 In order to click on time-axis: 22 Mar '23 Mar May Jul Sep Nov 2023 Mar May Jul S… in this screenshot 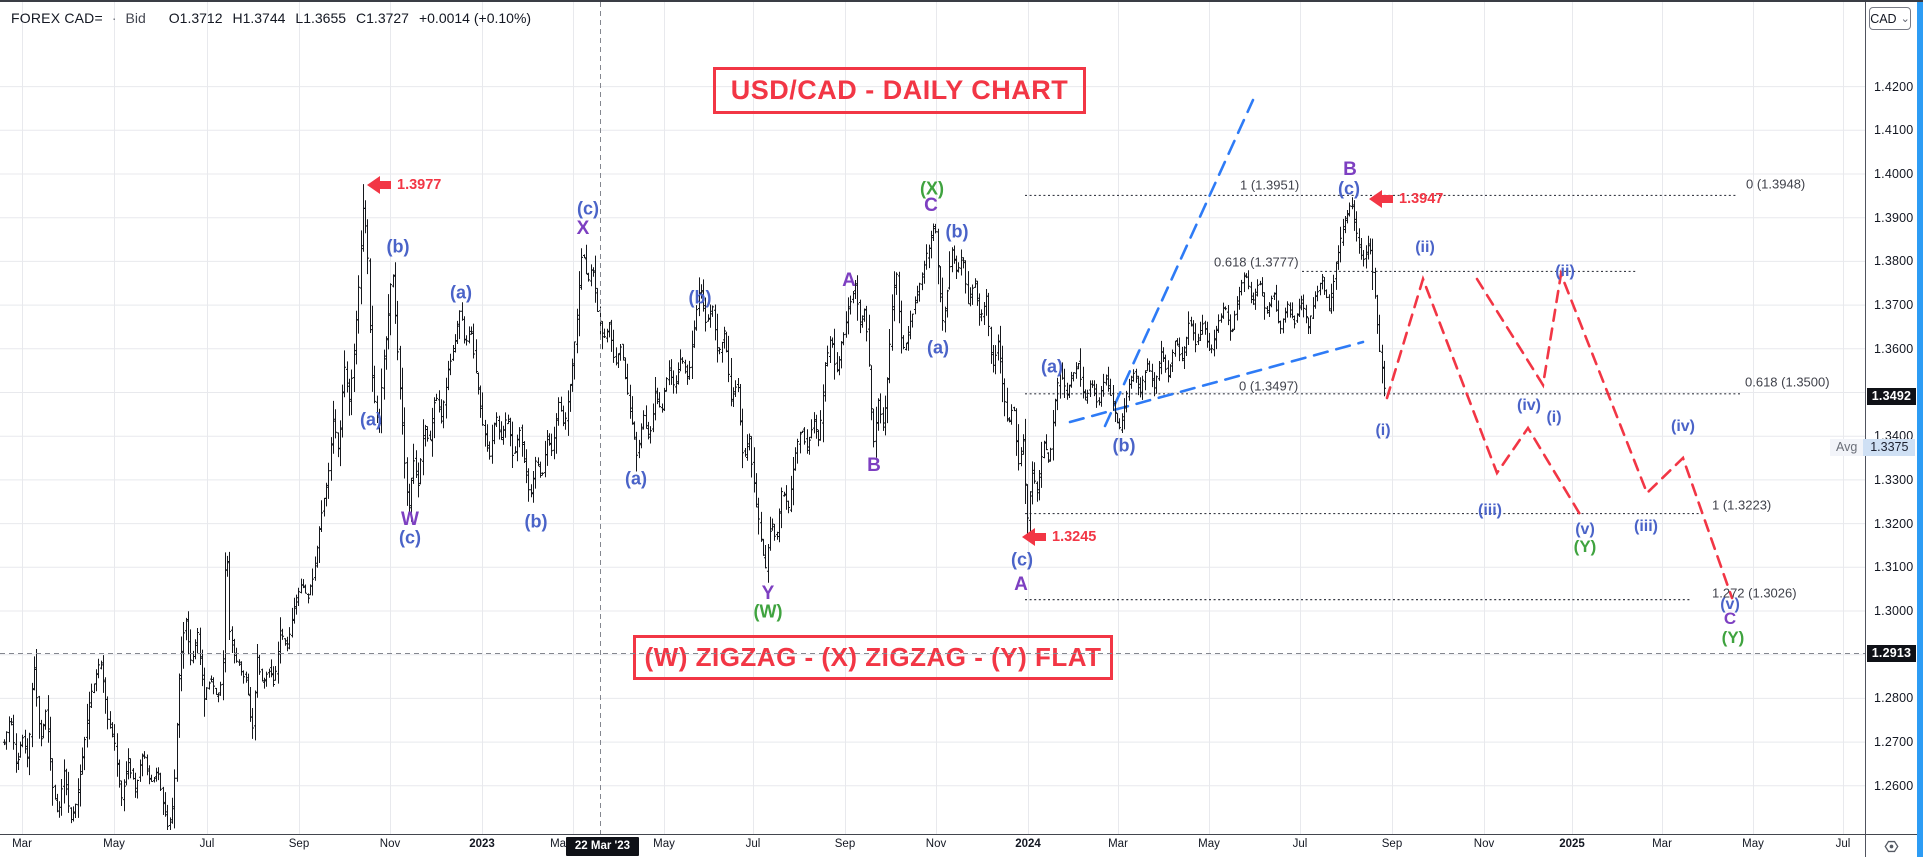, I will do `click(932, 845)`.